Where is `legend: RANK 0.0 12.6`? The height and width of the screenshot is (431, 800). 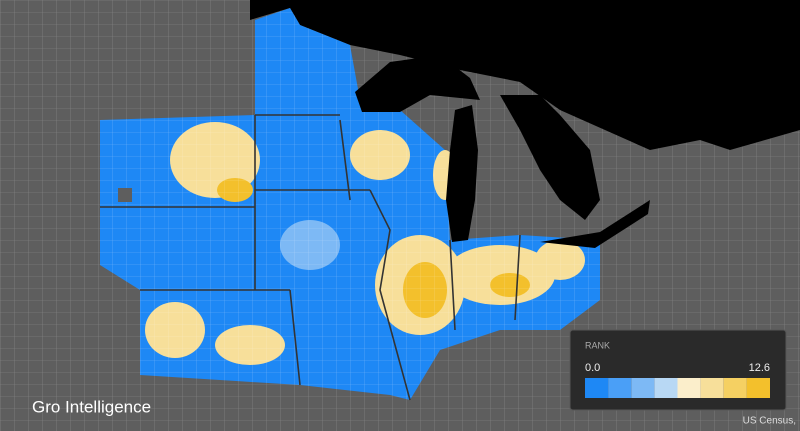
legend: RANK 0.0 12.6 is located at coordinates (678, 370).